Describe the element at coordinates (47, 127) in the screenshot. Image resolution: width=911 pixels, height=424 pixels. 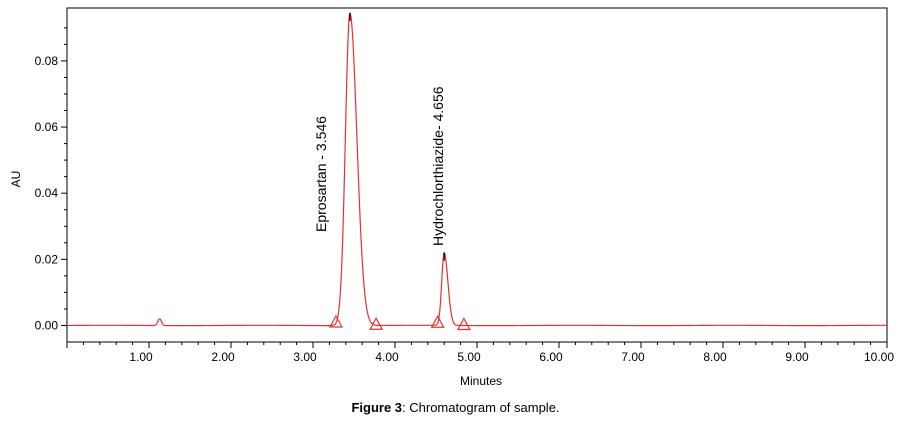
I see `y-tick-label: 0.06` at that location.